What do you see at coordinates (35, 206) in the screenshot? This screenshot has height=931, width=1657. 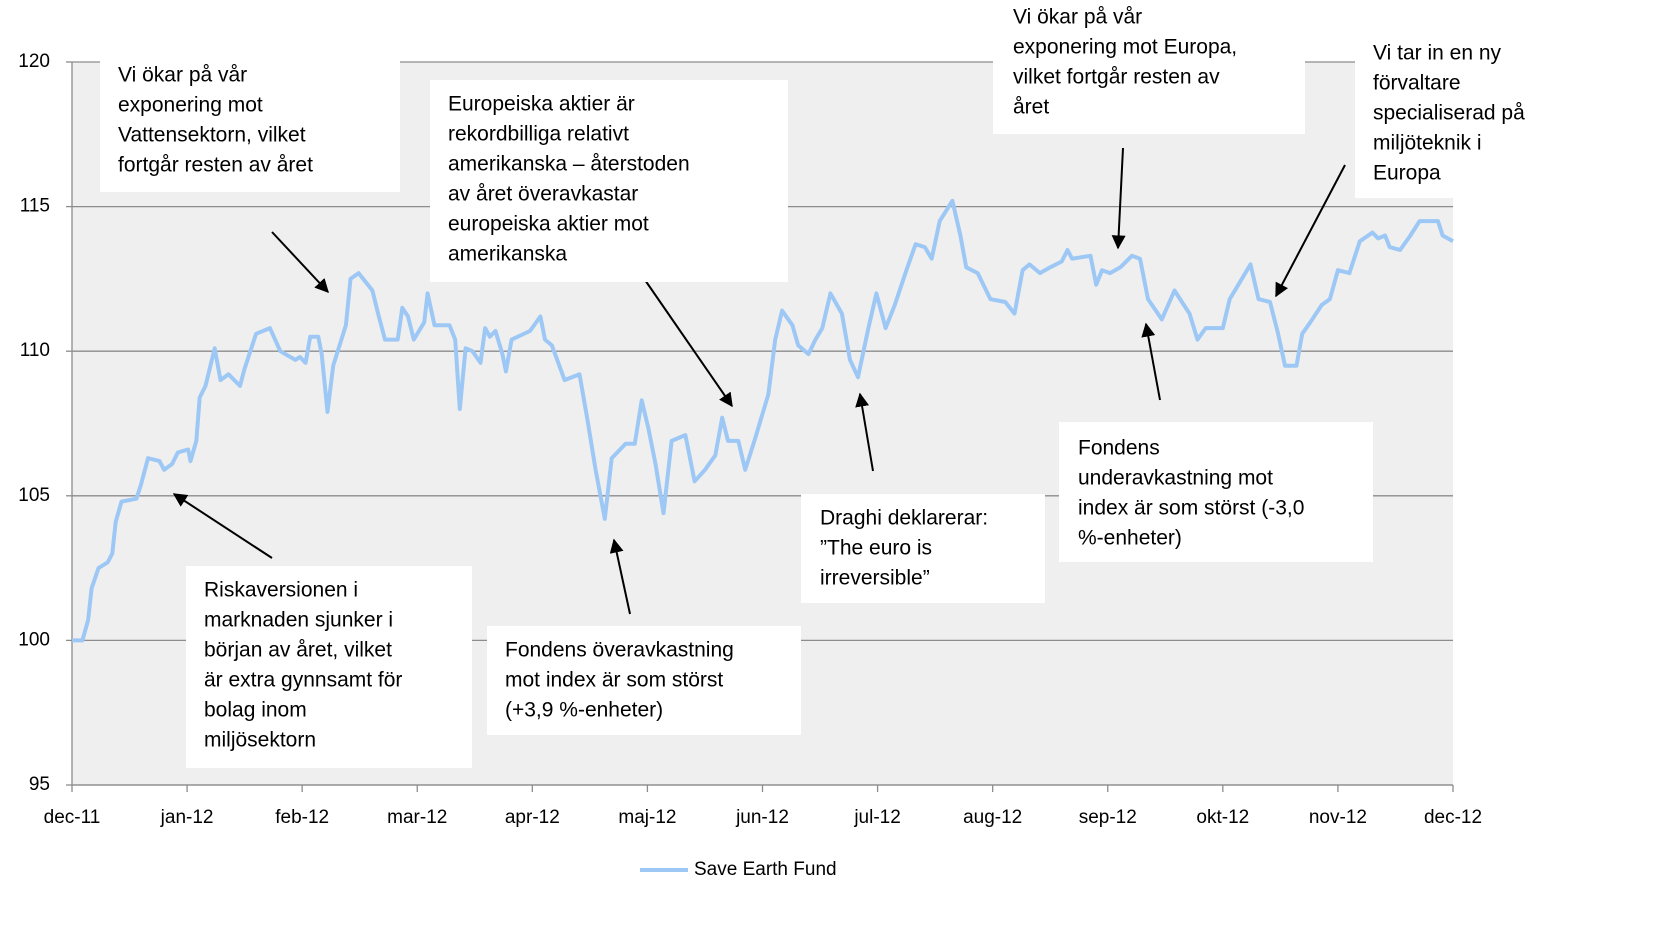 I see `y-tick-label: 115` at bounding box center [35, 206].